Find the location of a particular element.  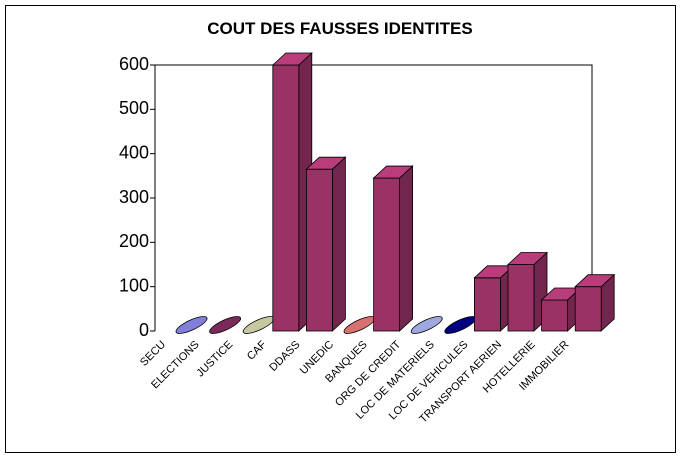

y-tick-label: 500 is located at coordinates (134, 108).